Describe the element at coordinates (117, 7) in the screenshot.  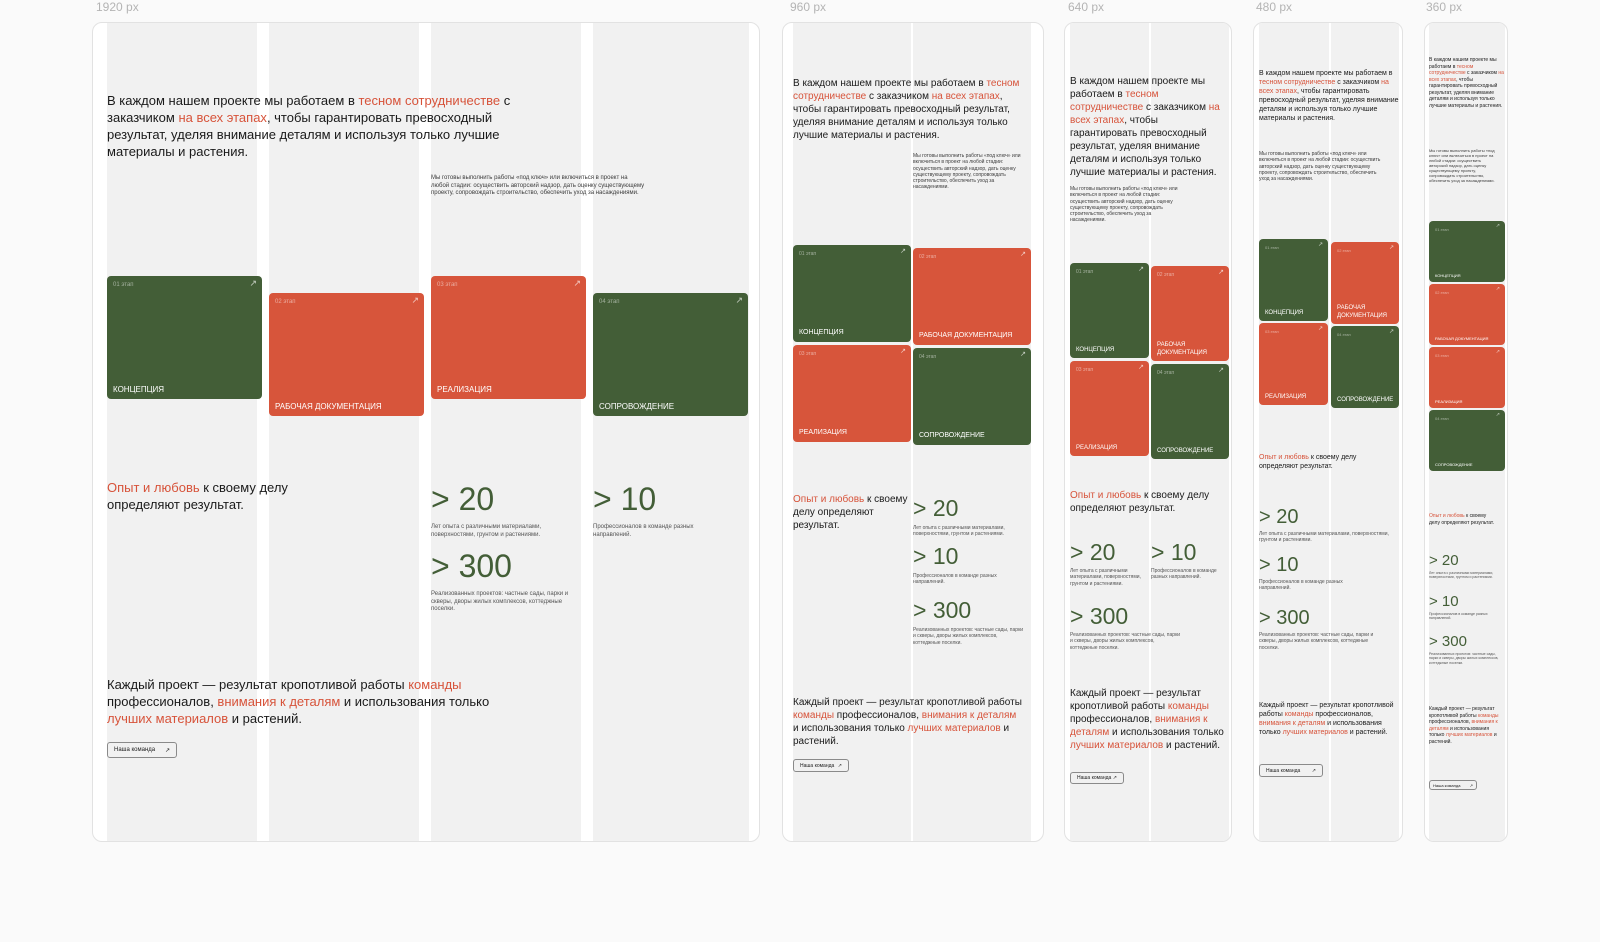
I see `width-label-1920: 1920 px` at that location.